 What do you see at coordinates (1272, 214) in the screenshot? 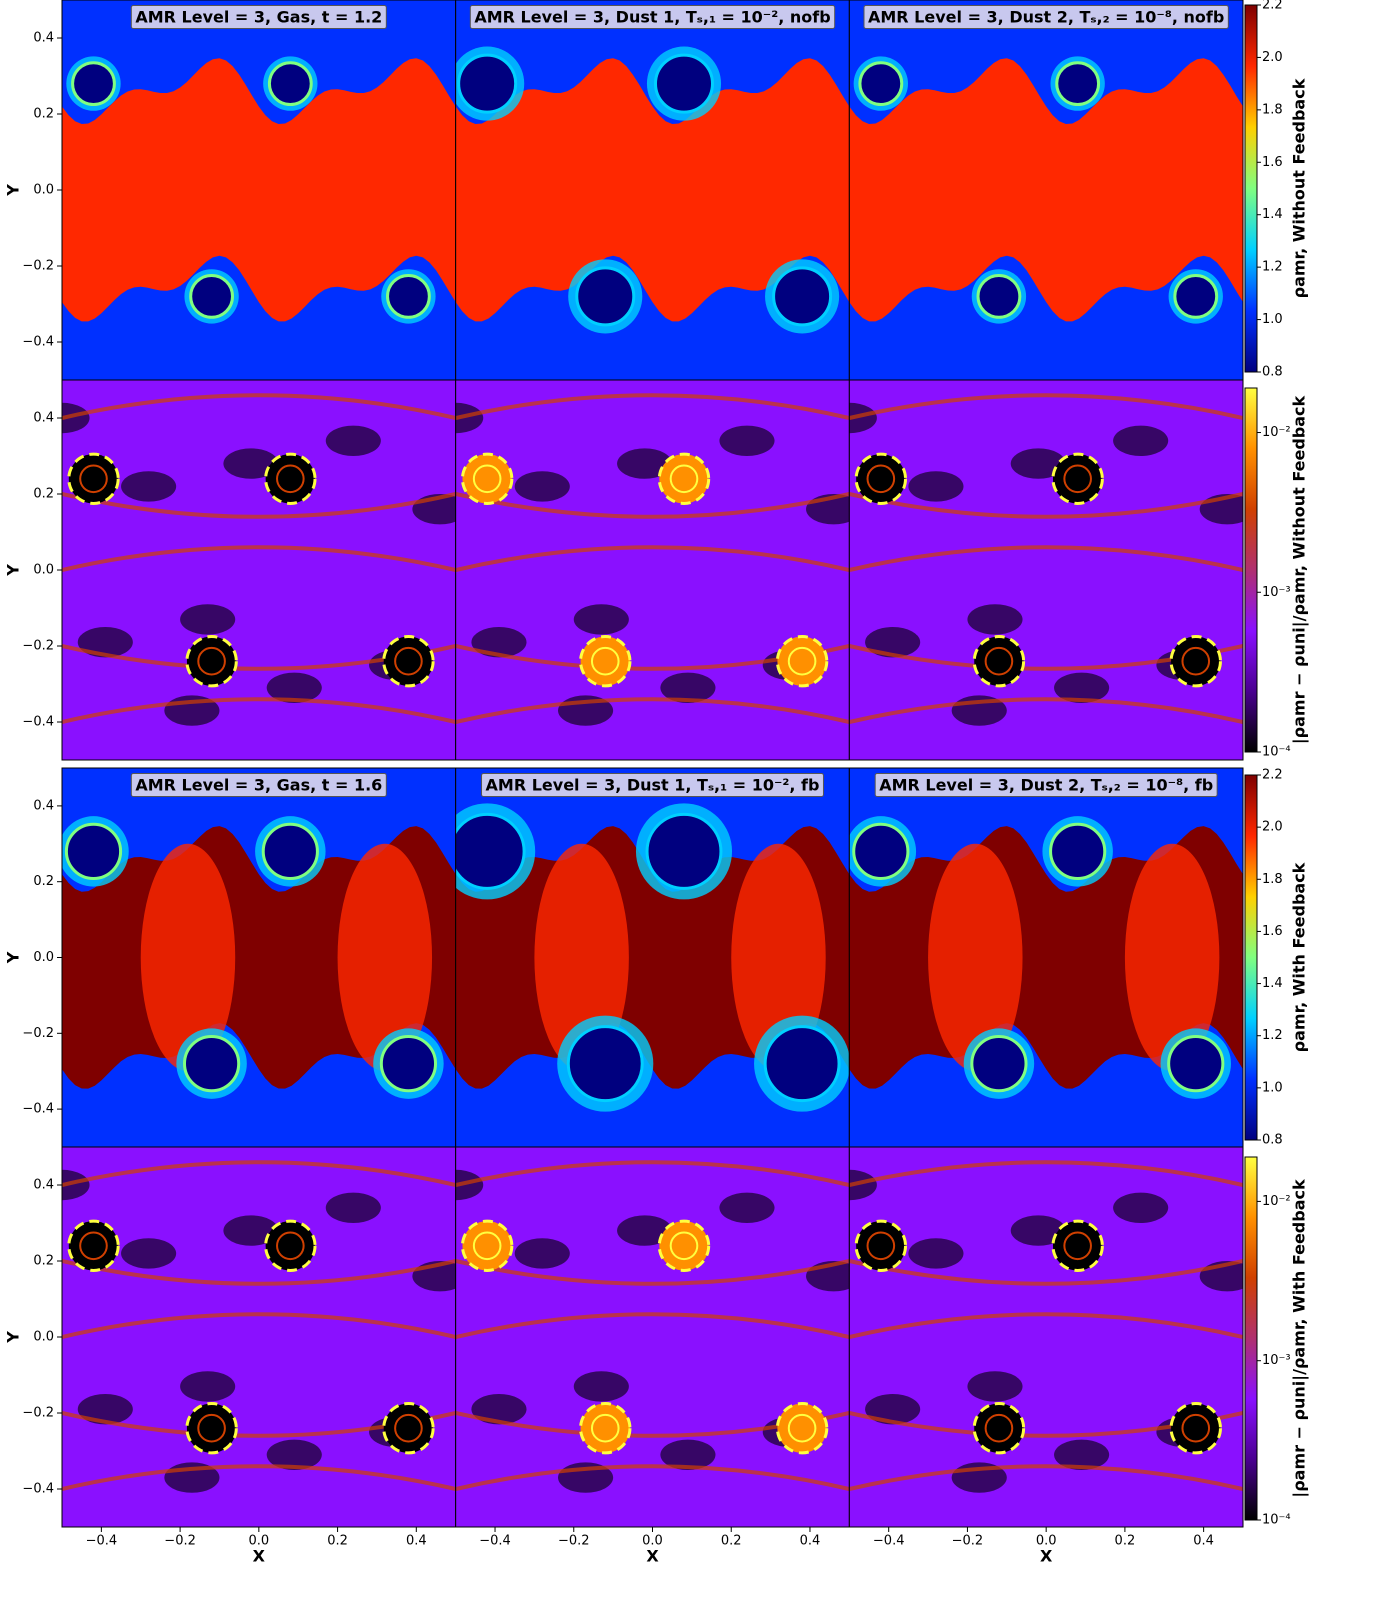
I see `colorbar-tick-label: 1.4` at bounding box center [1272, 214].